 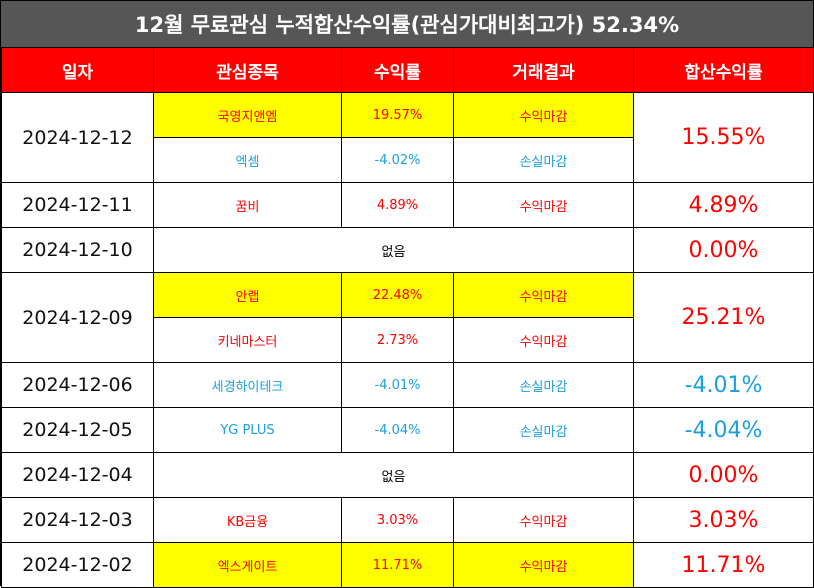 I want to click on date-cell: 2024-12-04, so click(x=77, y=475).